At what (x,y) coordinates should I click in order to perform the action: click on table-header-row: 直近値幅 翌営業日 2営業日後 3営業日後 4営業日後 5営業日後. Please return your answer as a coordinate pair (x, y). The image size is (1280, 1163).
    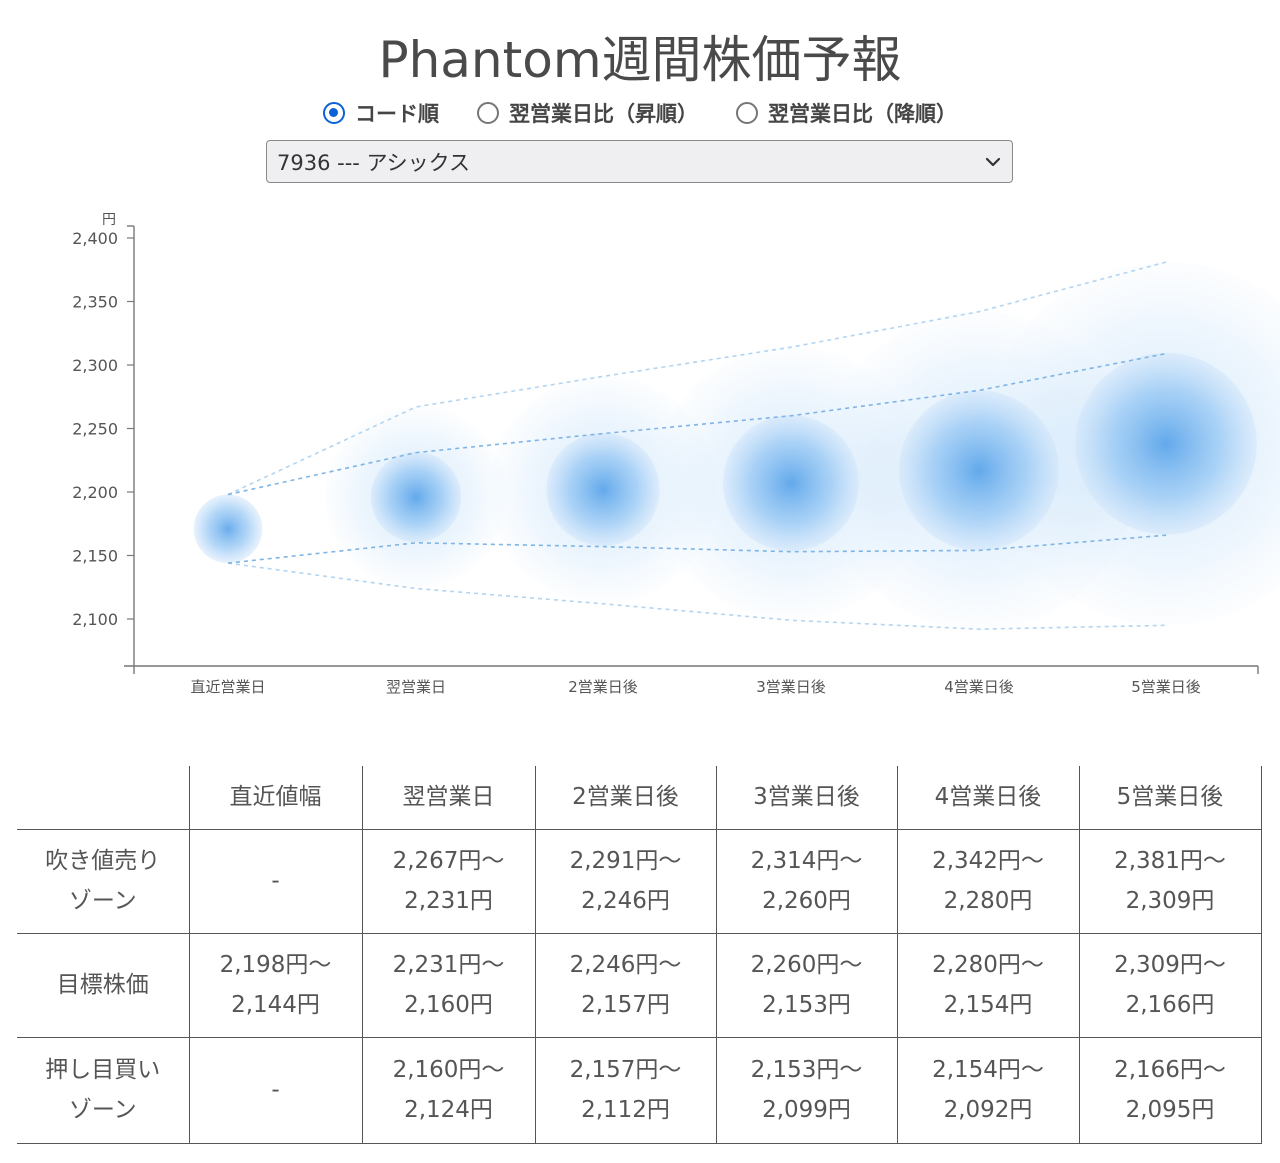
    Looking at the image, I should click on (639, 798).